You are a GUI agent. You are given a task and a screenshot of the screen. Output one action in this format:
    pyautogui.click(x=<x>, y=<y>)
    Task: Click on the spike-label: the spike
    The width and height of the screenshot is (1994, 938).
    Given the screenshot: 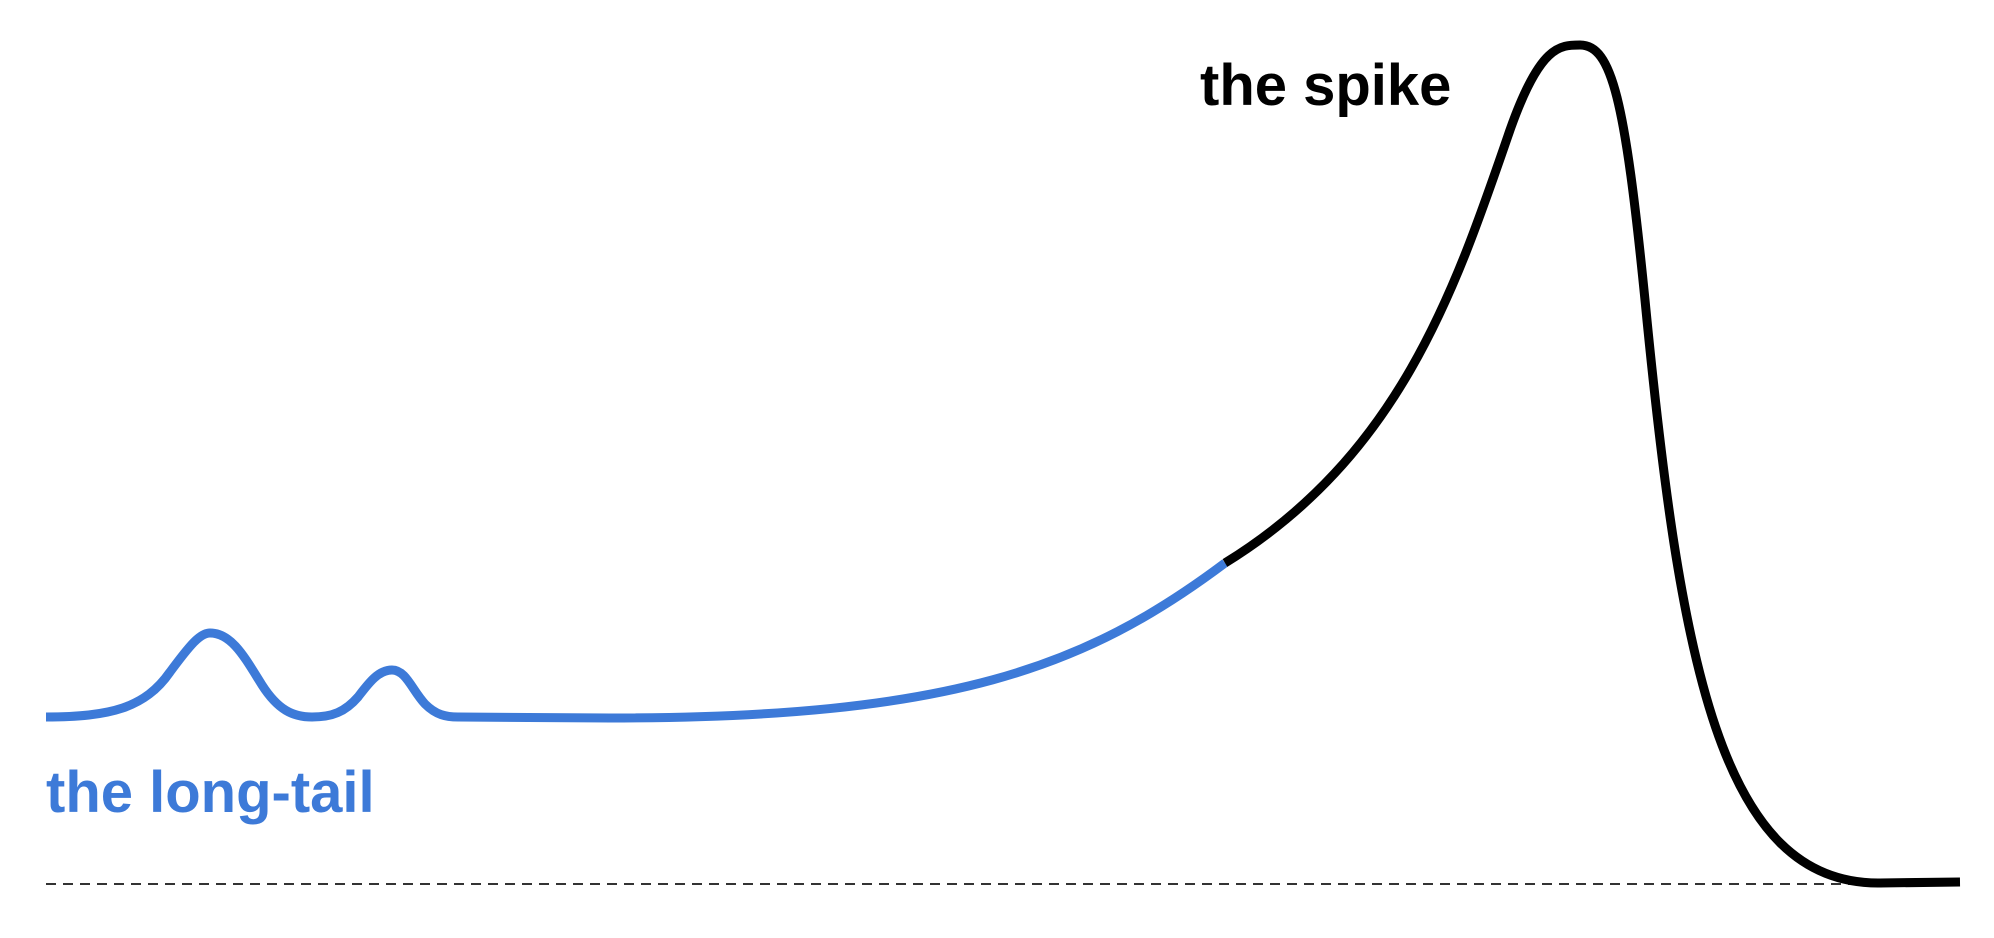 What is the action you would take?
    pyautogui.click(x=1325, y=85)
    